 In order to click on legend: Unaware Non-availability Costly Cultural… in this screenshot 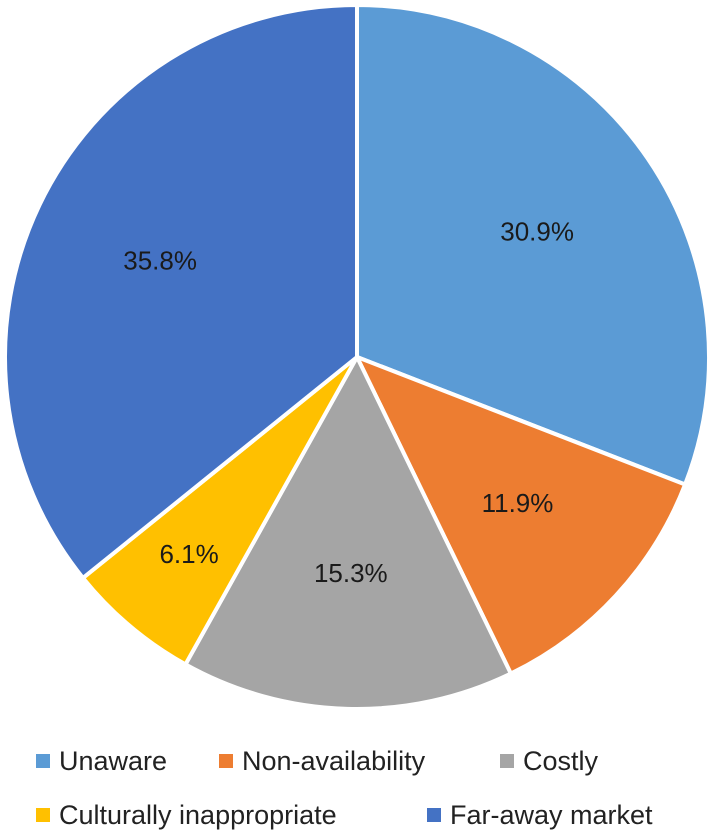, I will do `click(357, 787)`.